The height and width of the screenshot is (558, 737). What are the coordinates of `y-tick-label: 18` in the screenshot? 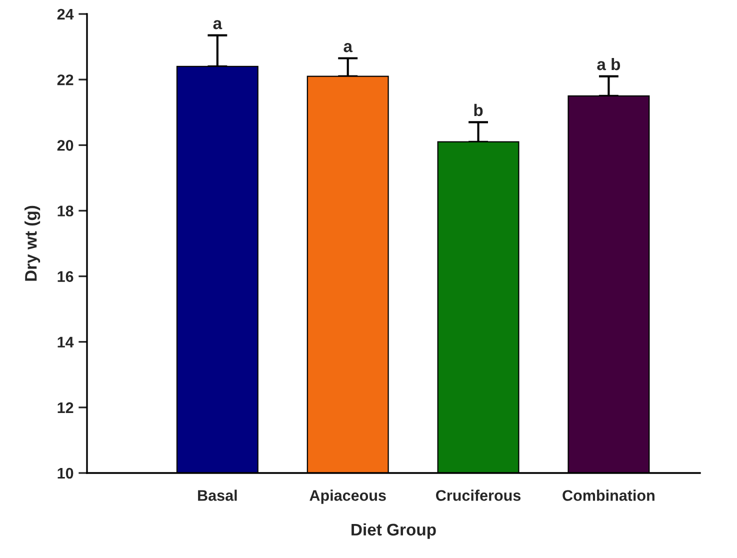 It's located at (66, 211).